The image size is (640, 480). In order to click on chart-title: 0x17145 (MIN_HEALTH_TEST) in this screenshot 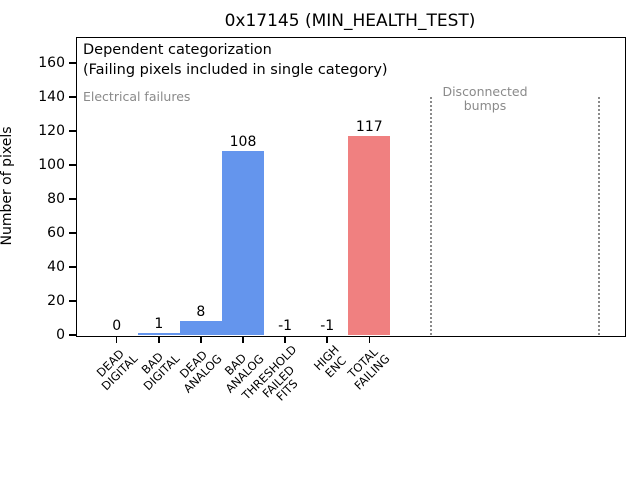, I will do `click(350, 21)`.